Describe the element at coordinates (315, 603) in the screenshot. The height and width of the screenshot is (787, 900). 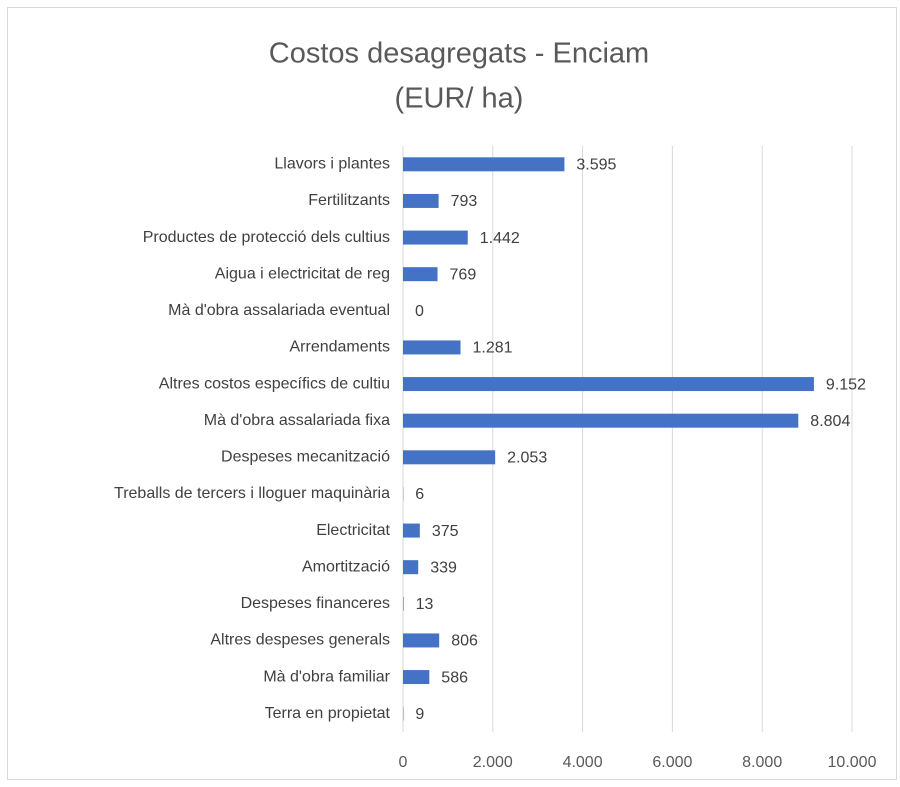
I see `y-tick-label: Despeses financeres` at that location.